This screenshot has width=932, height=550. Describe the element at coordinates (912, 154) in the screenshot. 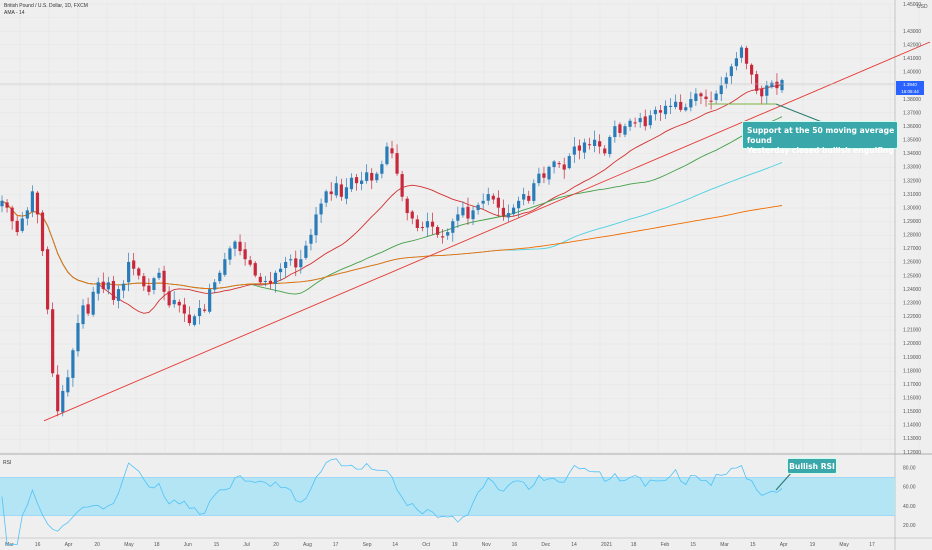

I see `price-axis-label: 1.34000` at that location.